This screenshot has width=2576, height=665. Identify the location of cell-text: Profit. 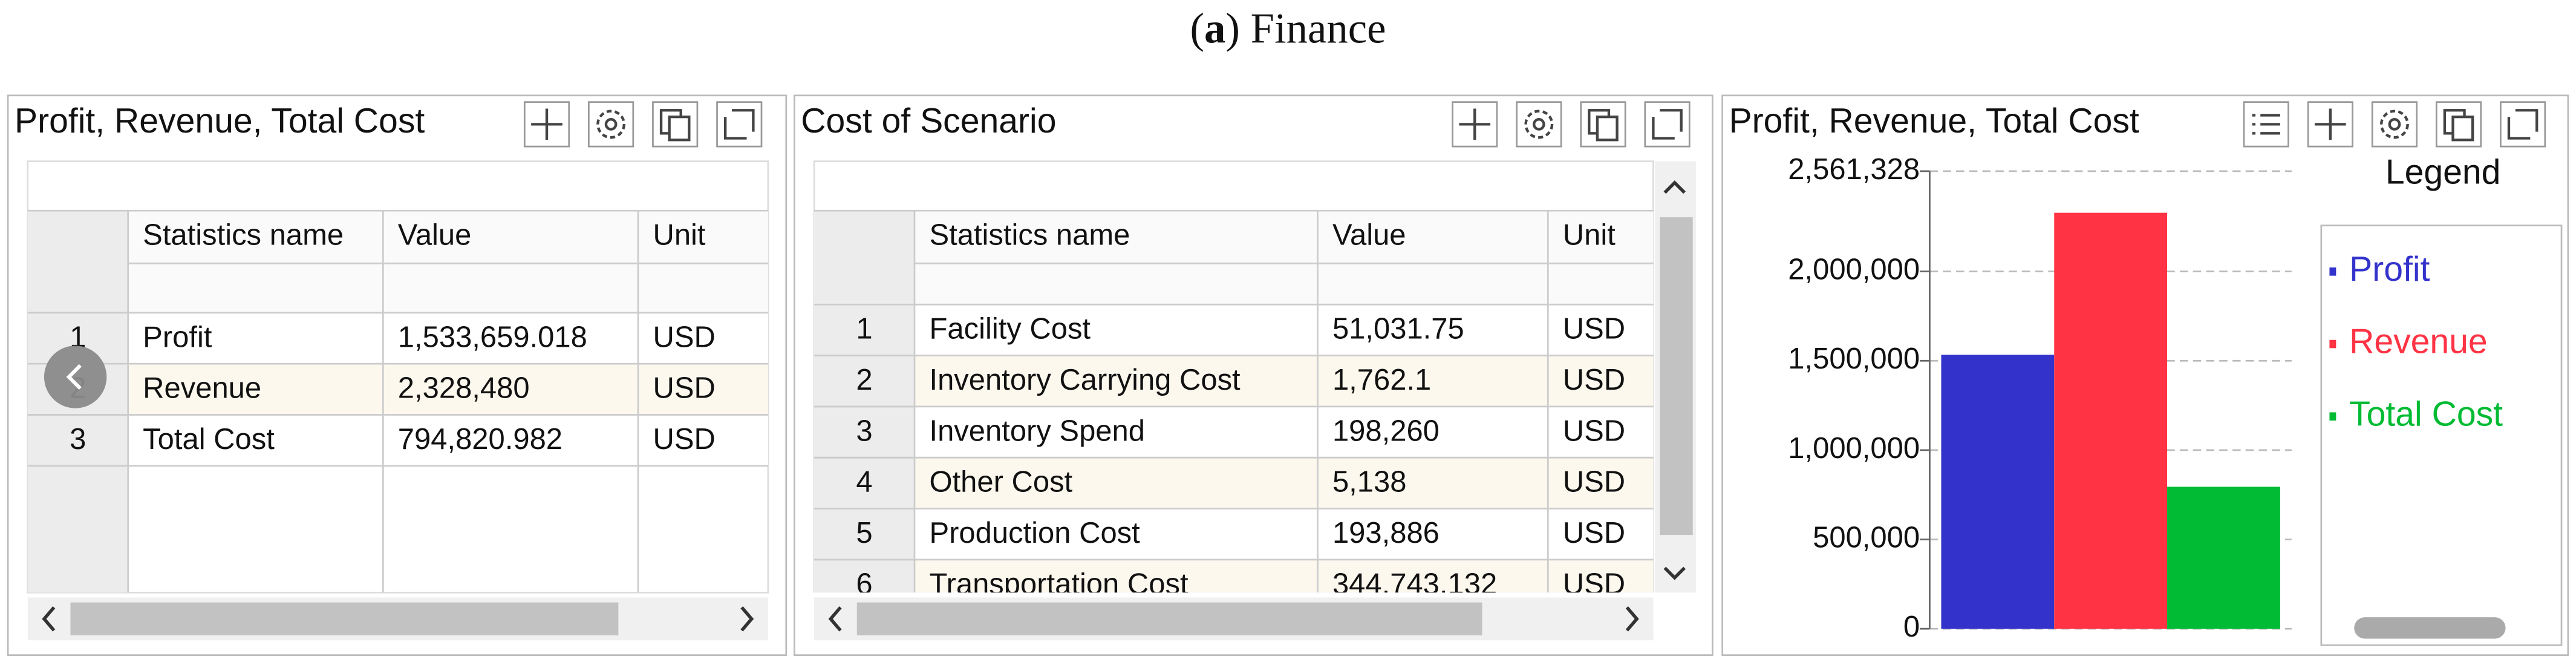
(177, 337).